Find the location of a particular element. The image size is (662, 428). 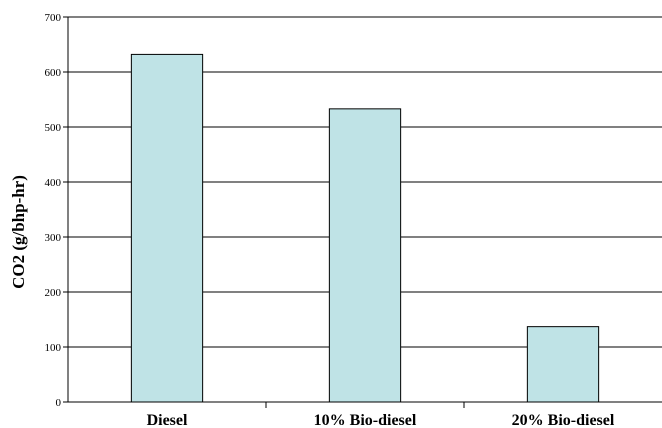

y-tick-label: 300 is located at coordinates (53, 238).